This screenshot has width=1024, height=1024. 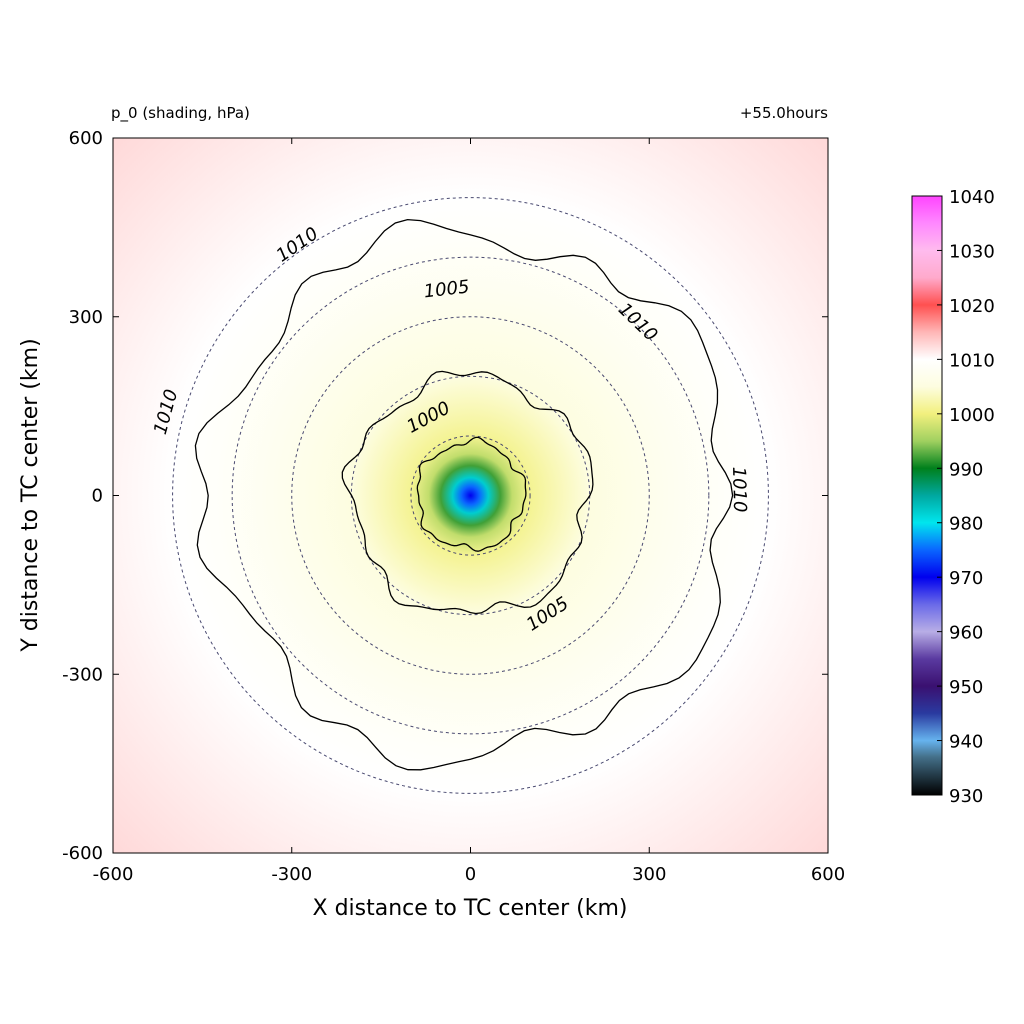 What do you see at coordinates (966, 742) in the screenshot?
I see `colorbar-tick-label: 940` at bounding box center [966, 742].